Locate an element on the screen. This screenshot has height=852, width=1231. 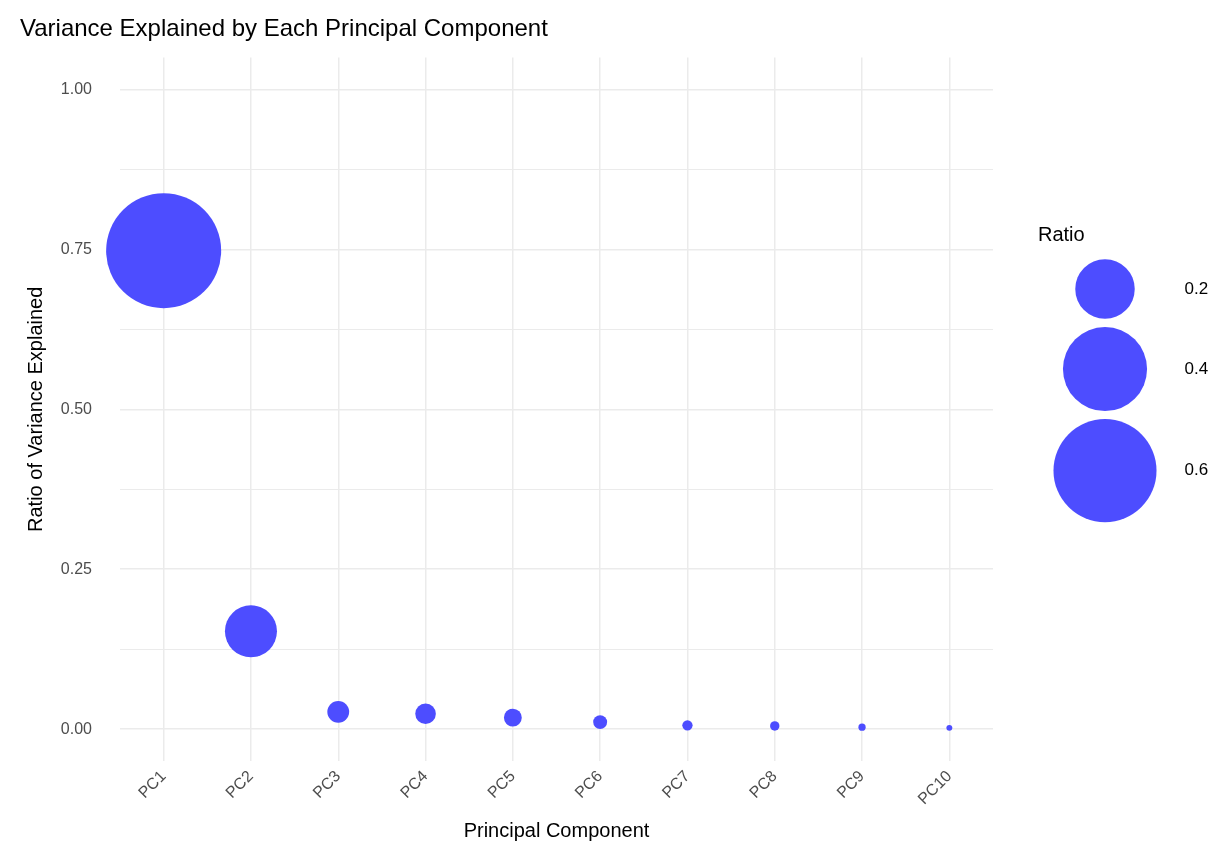
x-tick-label: PC1 is located at coordinates (151, 784).